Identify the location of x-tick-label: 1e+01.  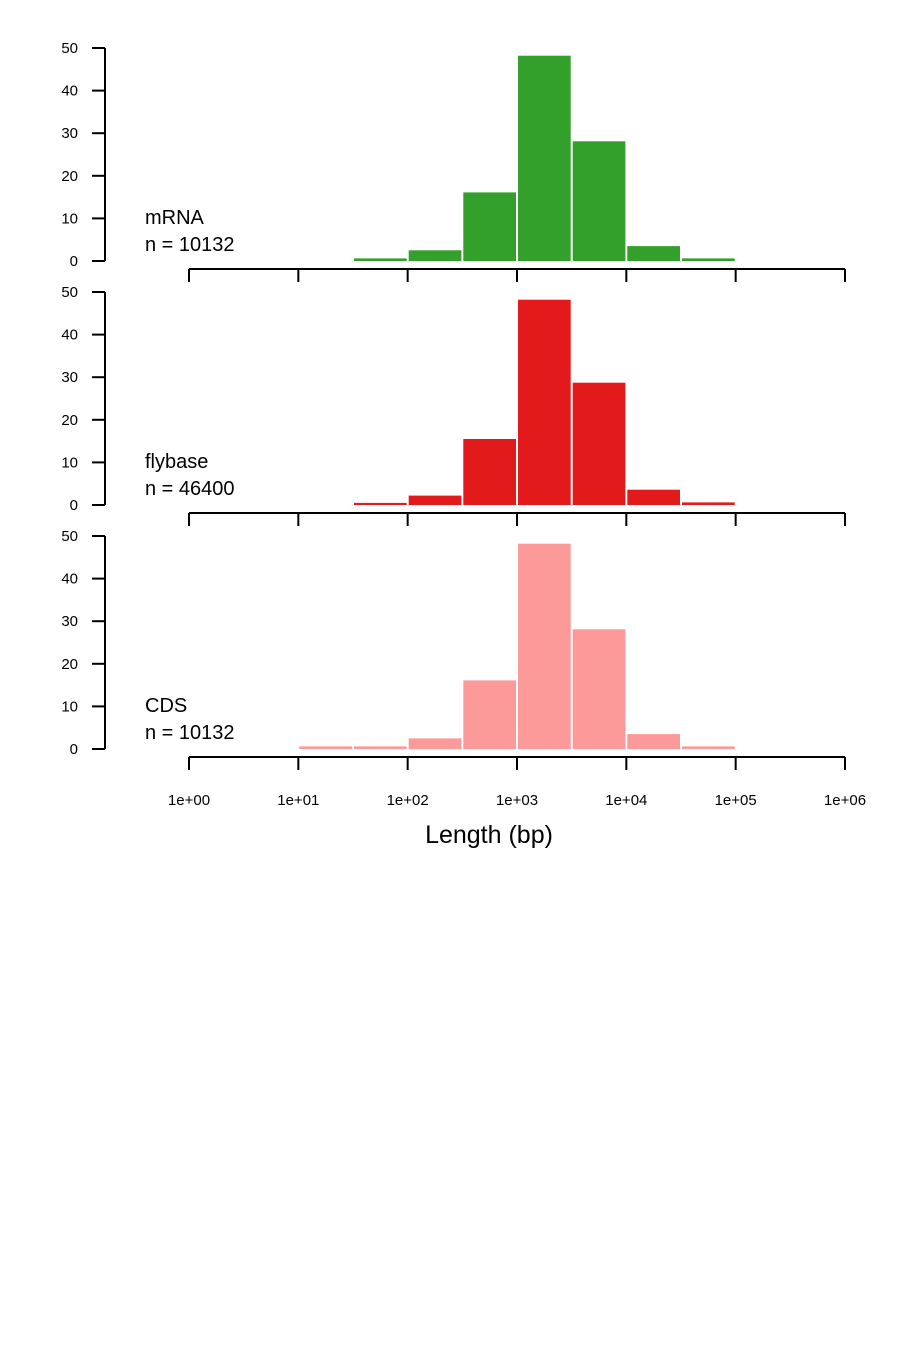
(298, 800).